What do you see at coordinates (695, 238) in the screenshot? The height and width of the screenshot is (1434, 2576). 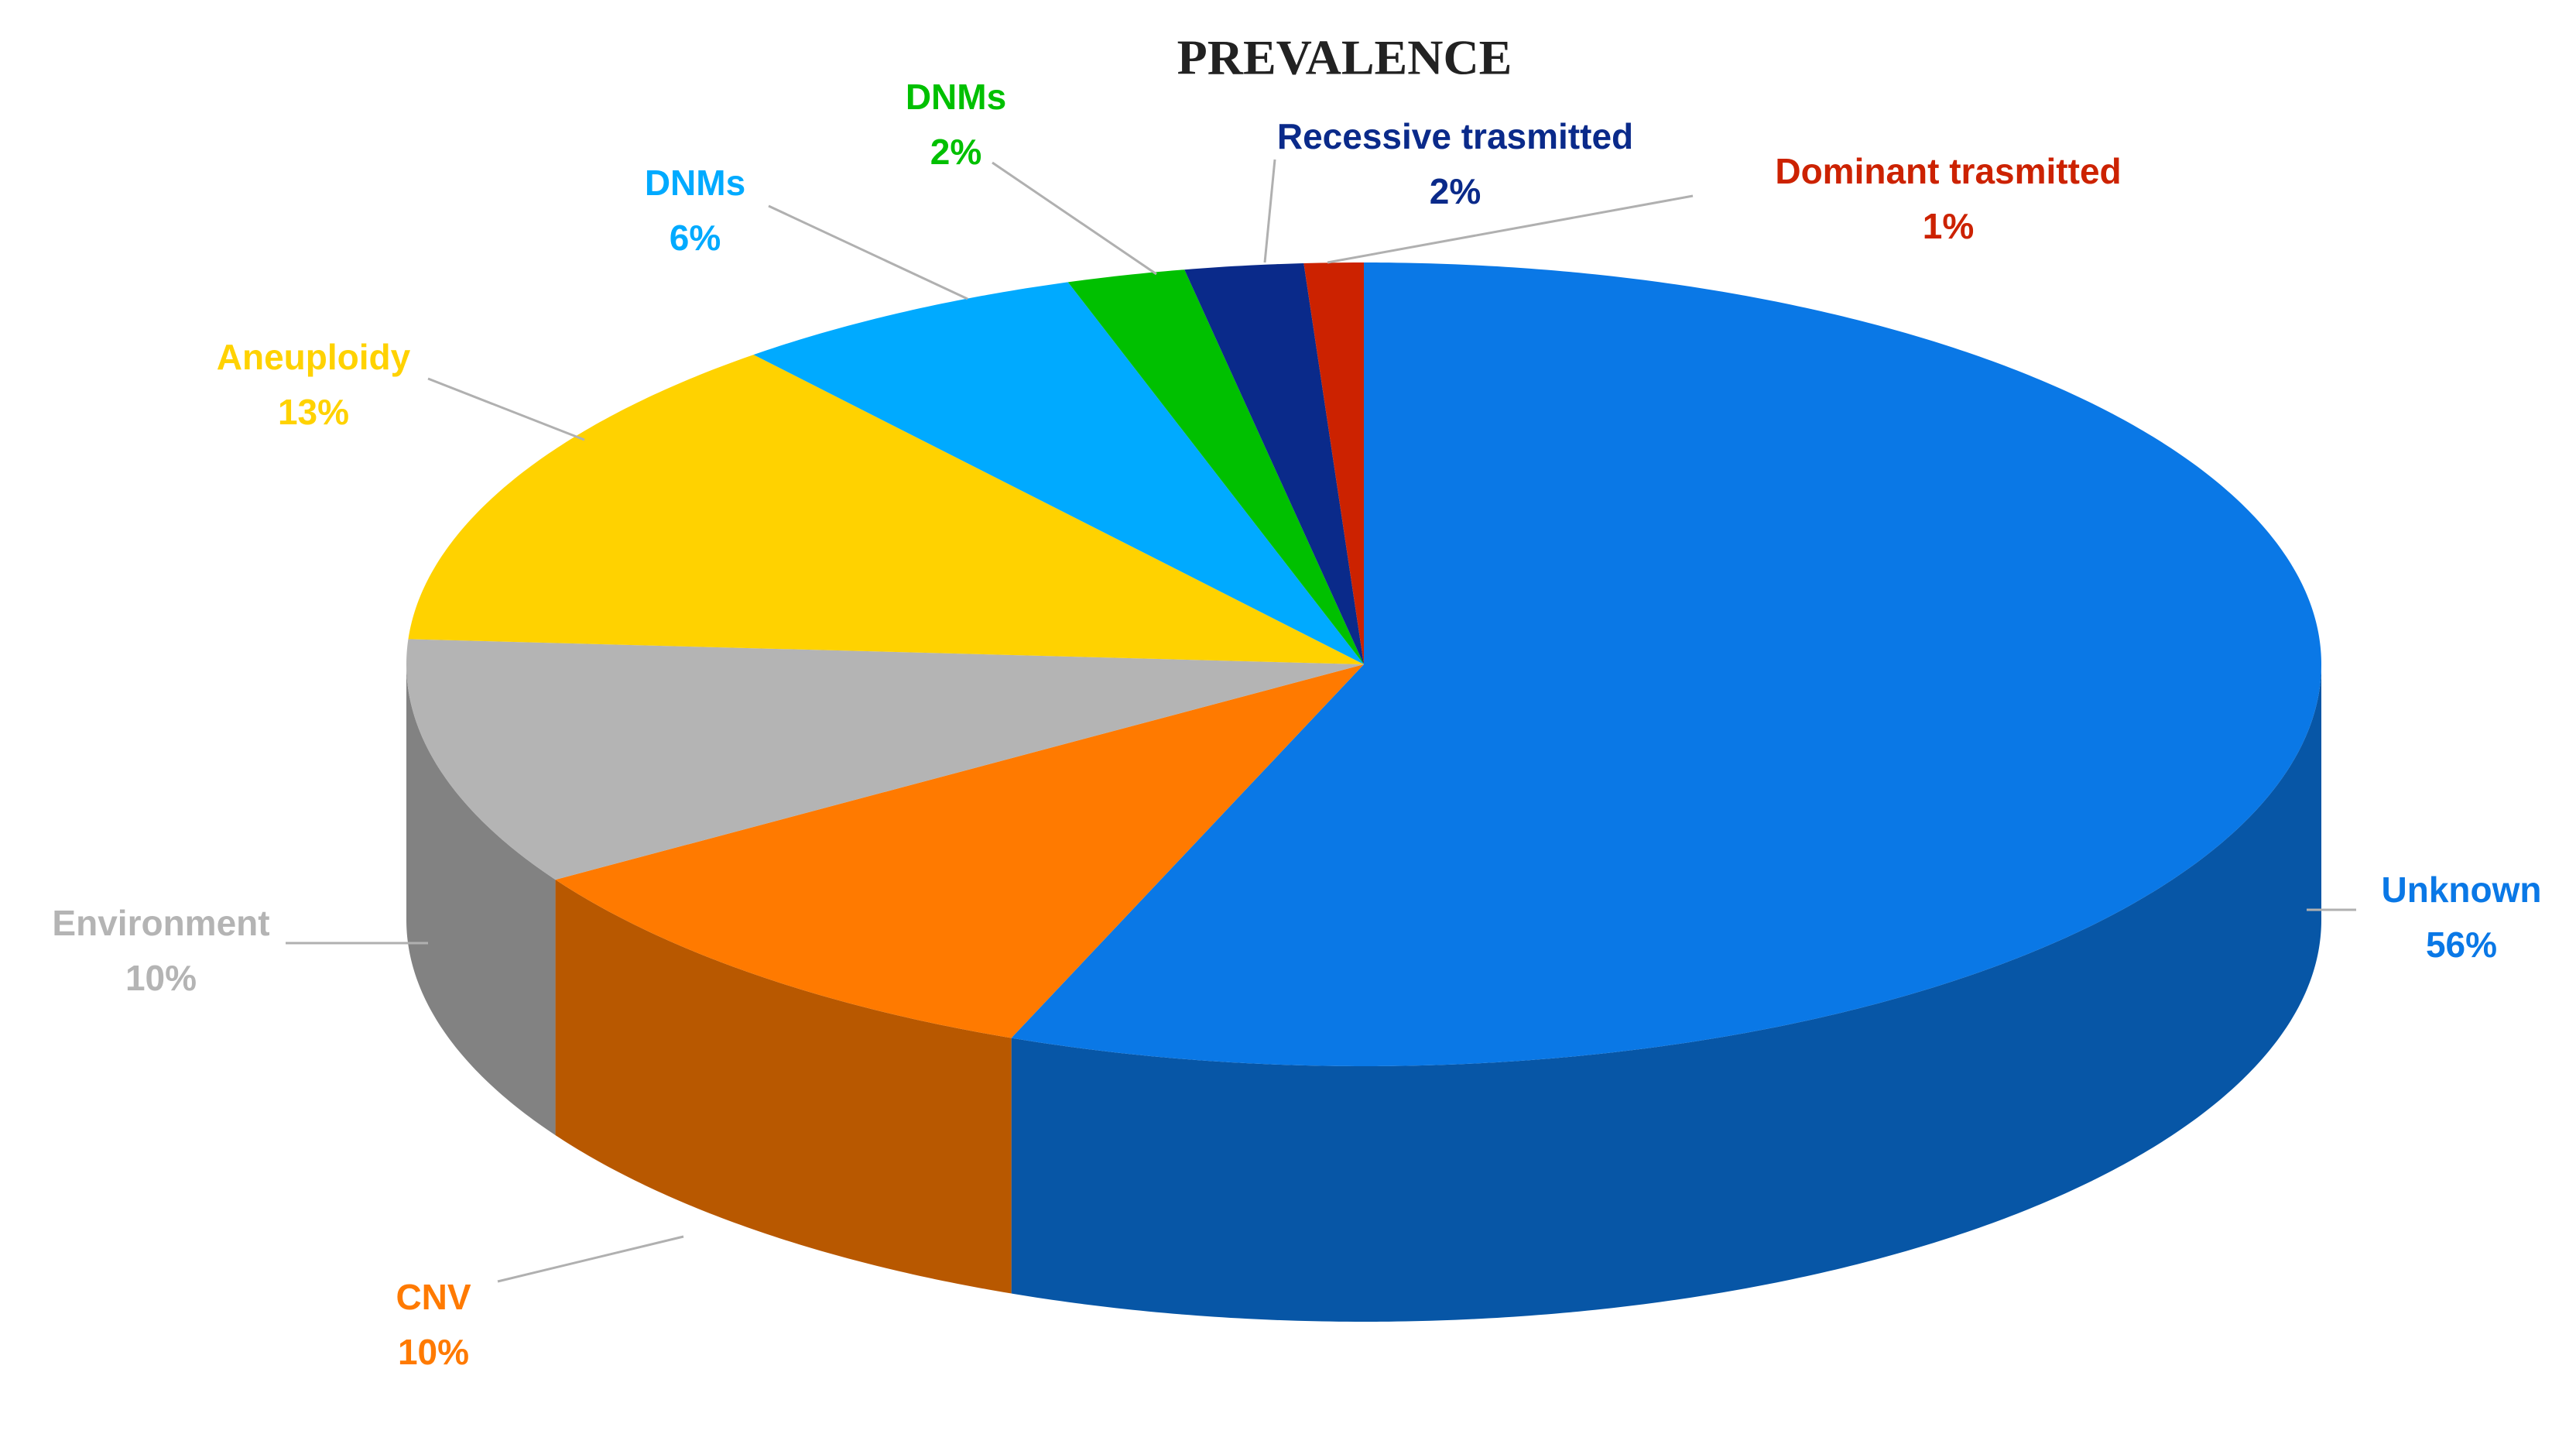 I see `value-label: 6%` at bounding box center [695, 238].